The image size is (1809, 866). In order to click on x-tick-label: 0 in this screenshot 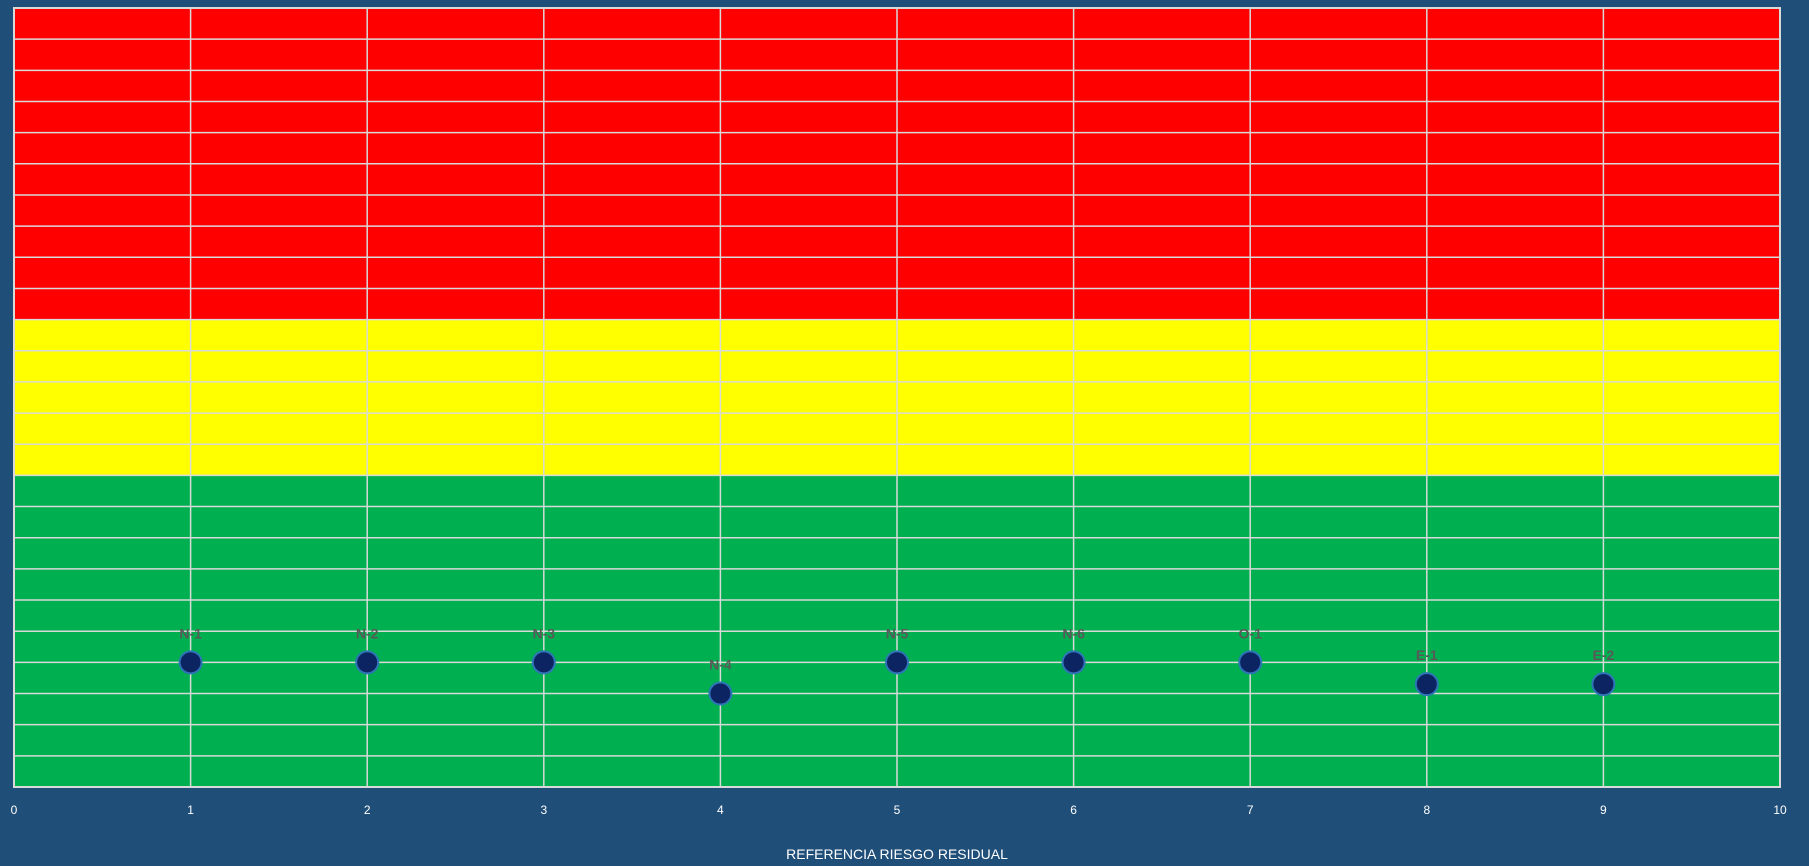, I will do `click(14, 810)`.